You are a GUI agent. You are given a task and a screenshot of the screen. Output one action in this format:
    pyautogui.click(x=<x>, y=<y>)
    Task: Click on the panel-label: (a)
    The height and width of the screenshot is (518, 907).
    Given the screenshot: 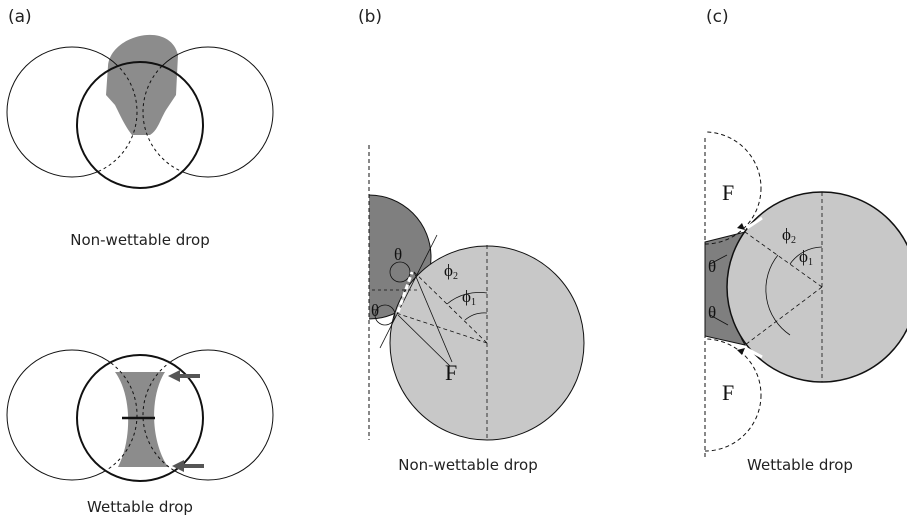 What is the action you would take?
    pyautogui.click(x=20, y=17)
    